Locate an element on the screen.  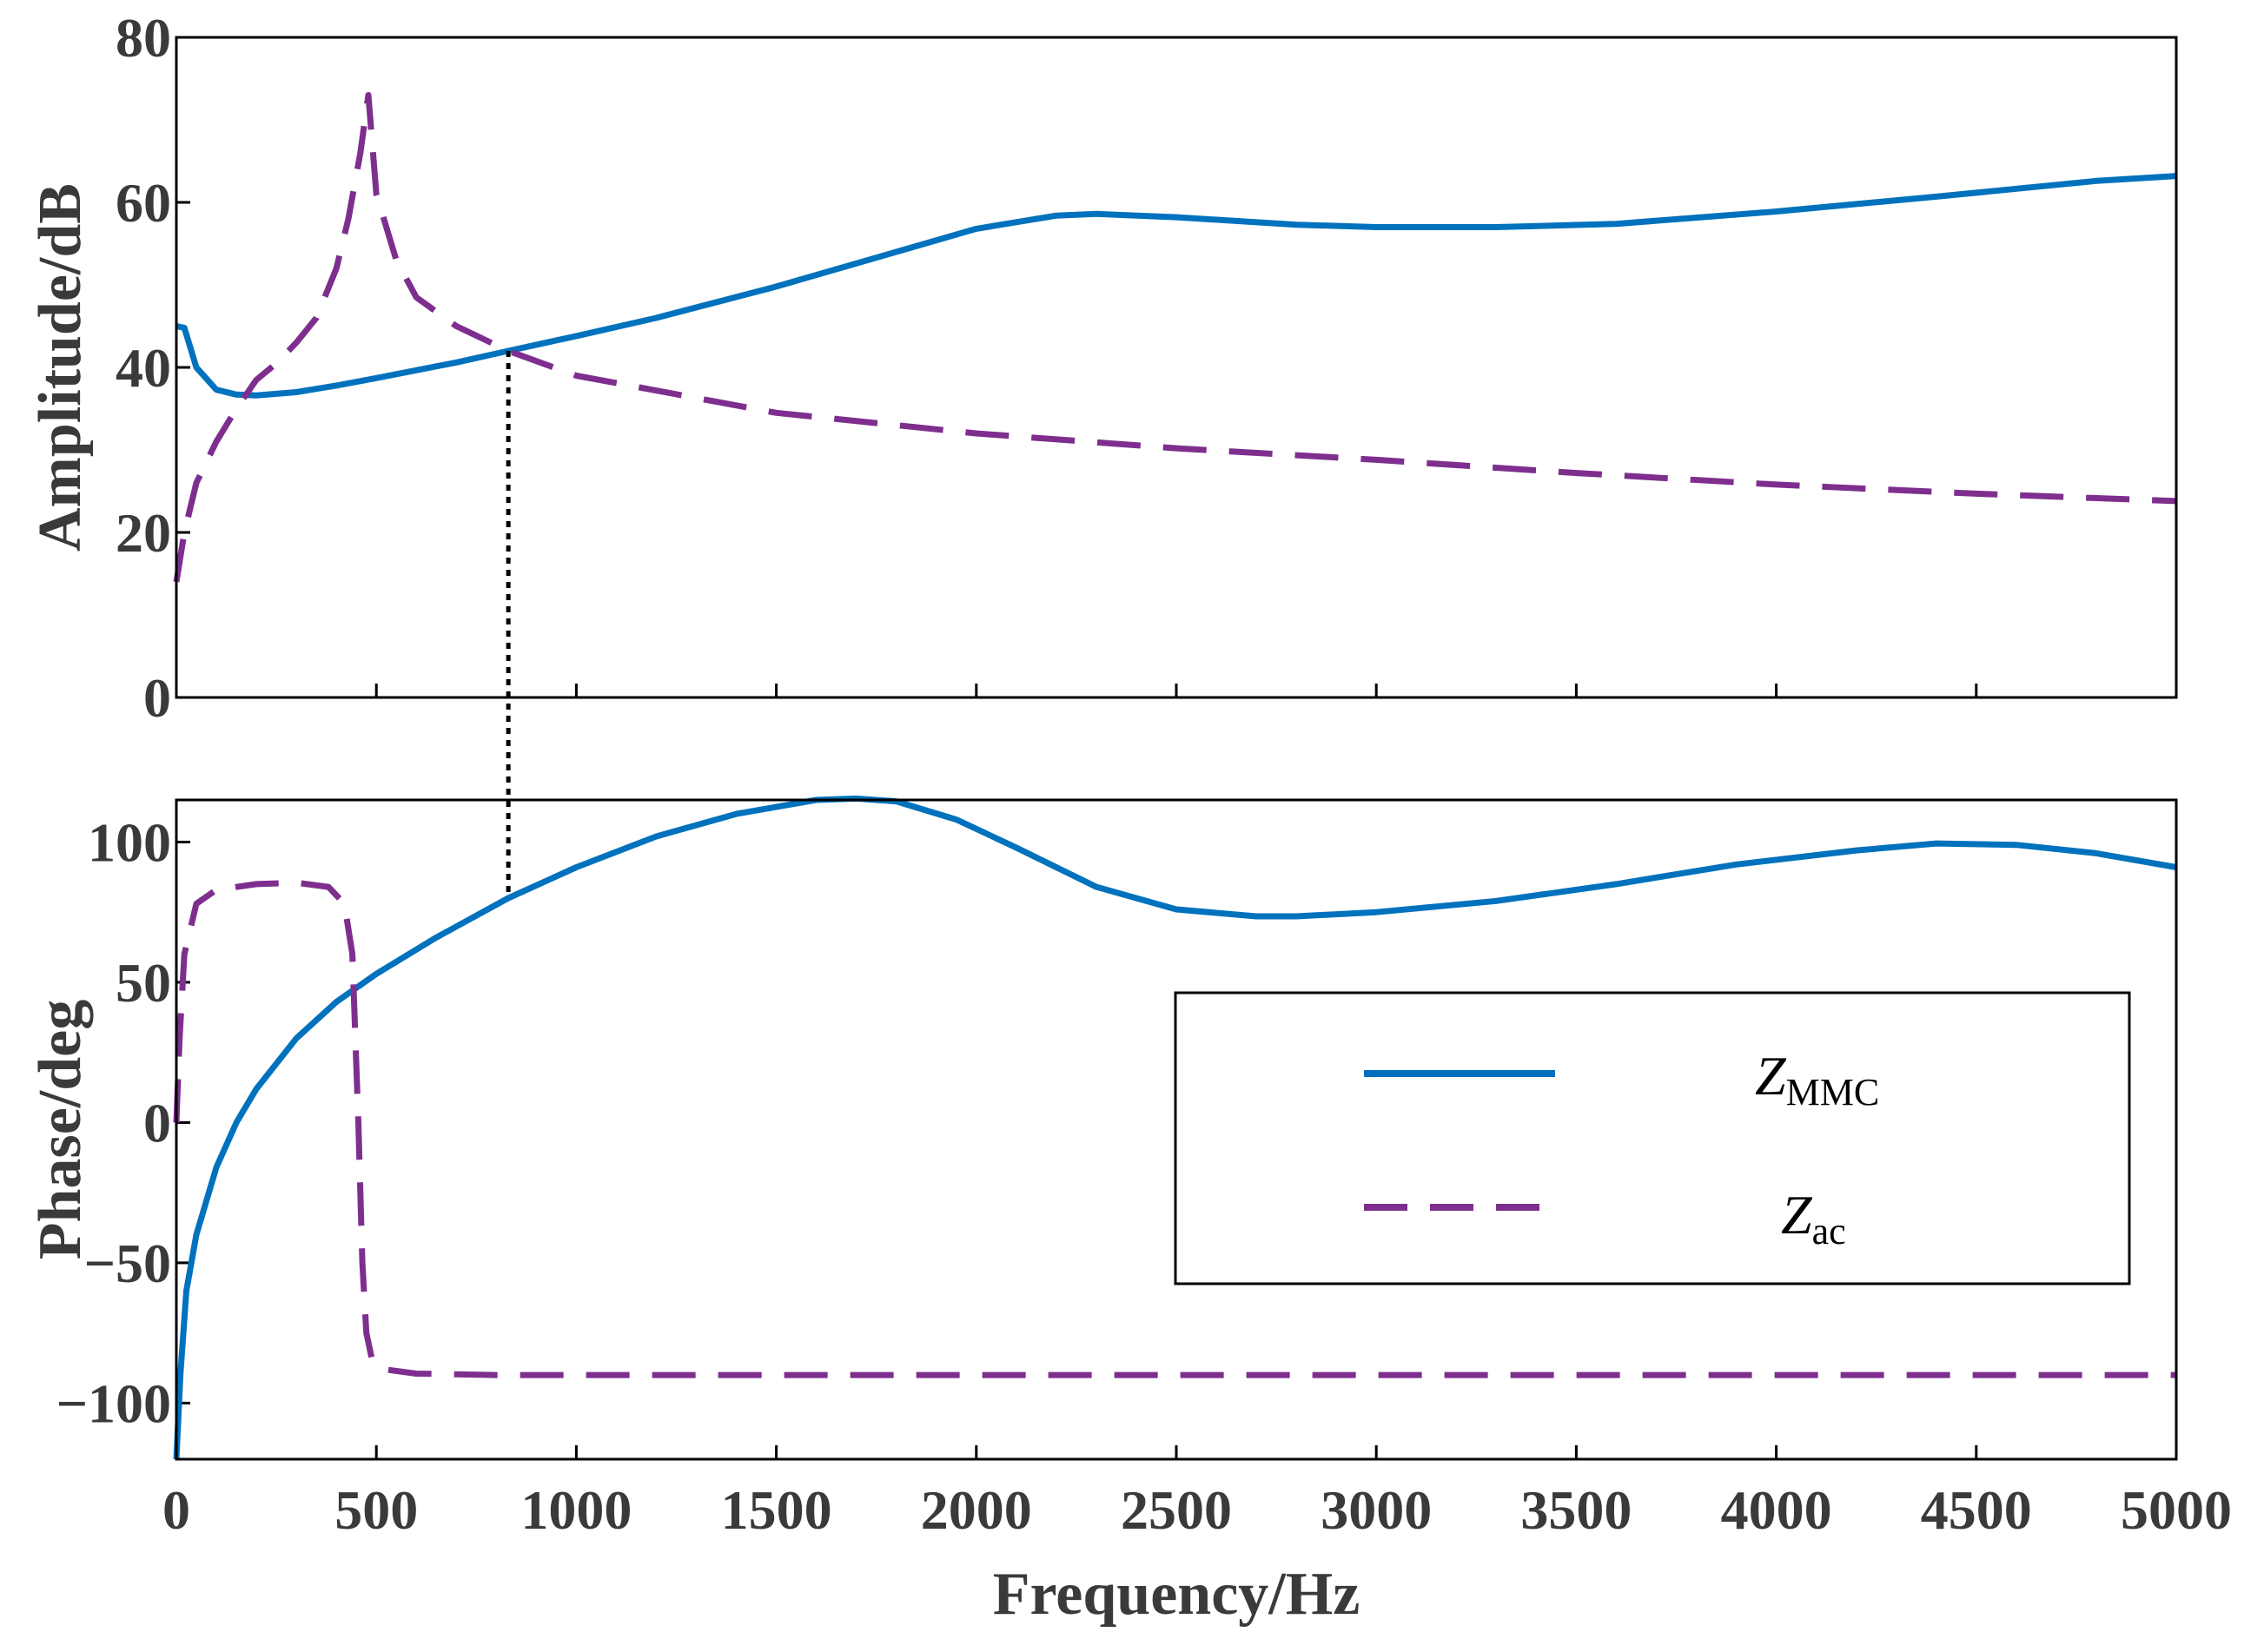
x-tick-label: 3500 is located at coordinates (1576, 1510).